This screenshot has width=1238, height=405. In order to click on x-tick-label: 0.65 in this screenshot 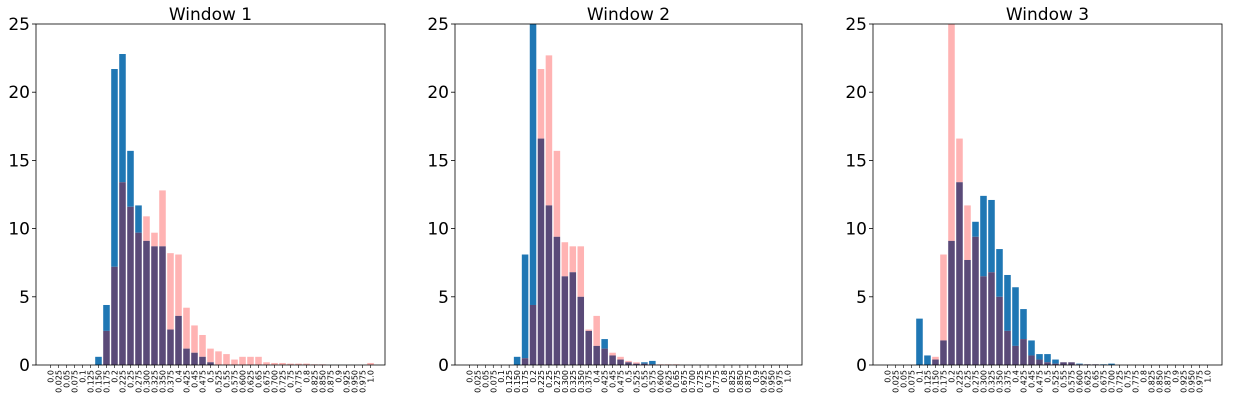, I will do `click(676, 379)`.